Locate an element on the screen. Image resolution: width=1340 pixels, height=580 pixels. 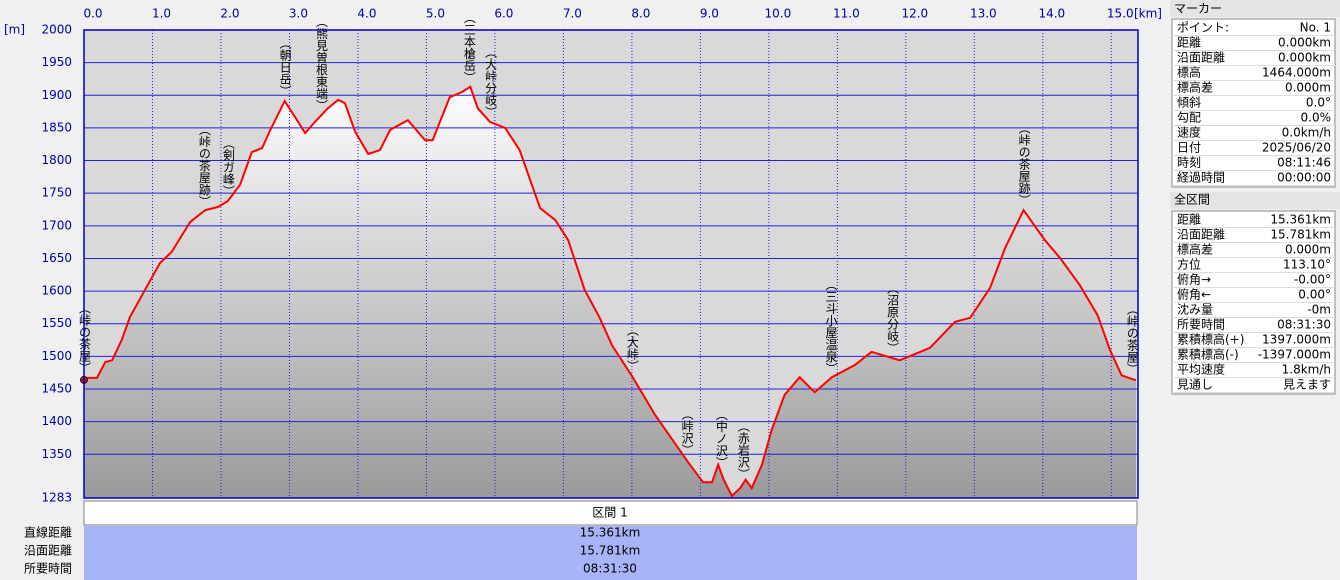
section-value: 15.361km is located at coordinates (610, 533).